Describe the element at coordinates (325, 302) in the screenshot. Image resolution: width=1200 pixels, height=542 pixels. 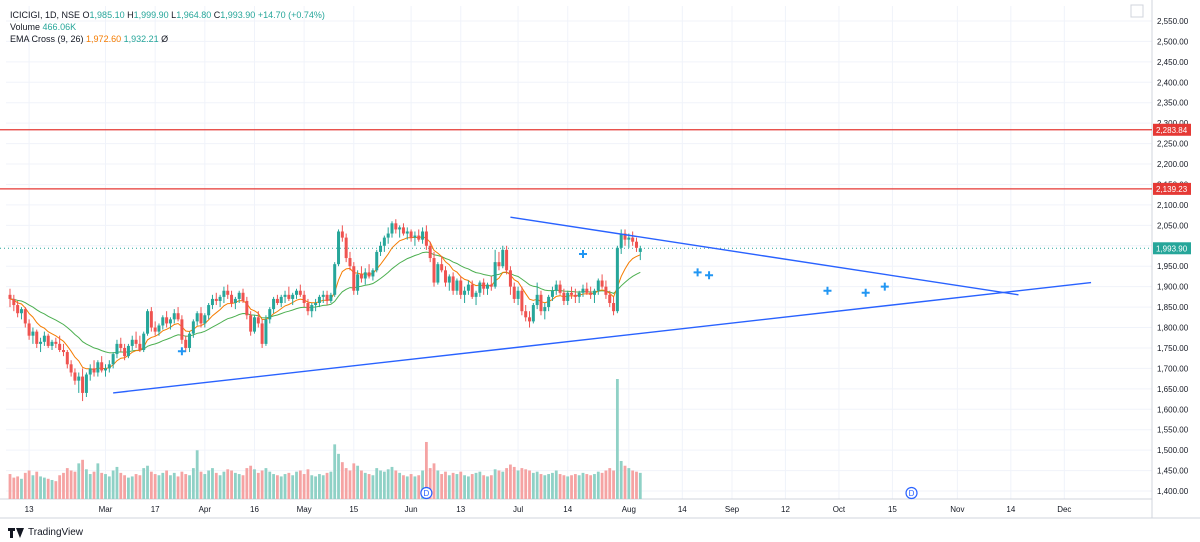
I see `ema-slow-line` at that location.